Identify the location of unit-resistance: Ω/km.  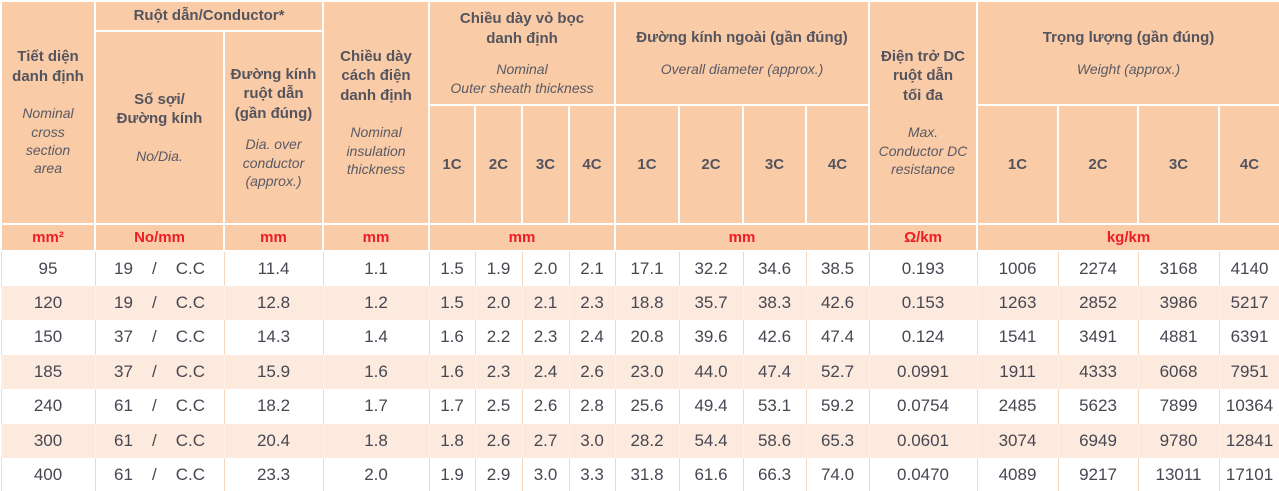
(923, 237).